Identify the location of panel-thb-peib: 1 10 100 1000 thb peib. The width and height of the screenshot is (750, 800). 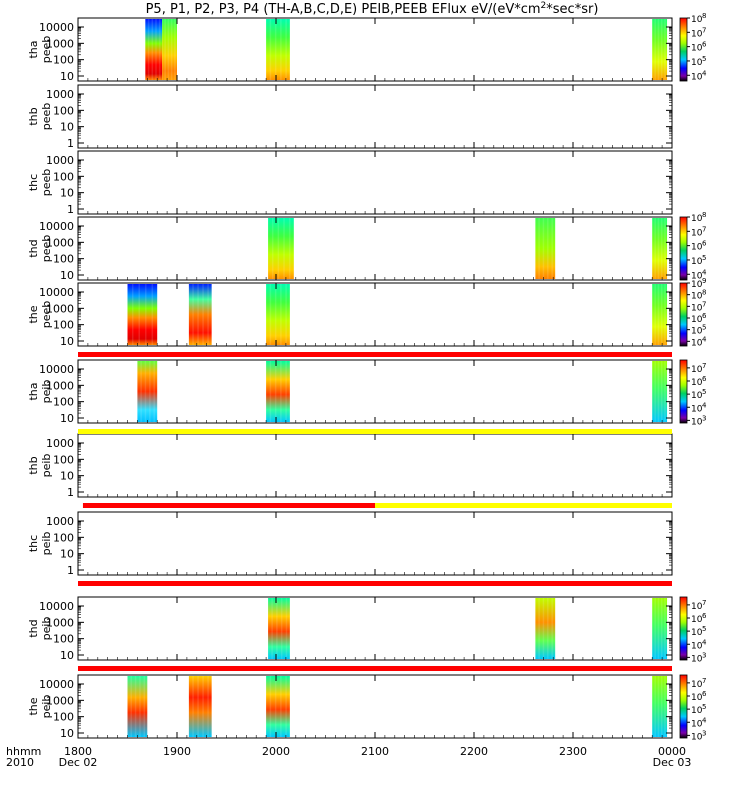
(350, 466).